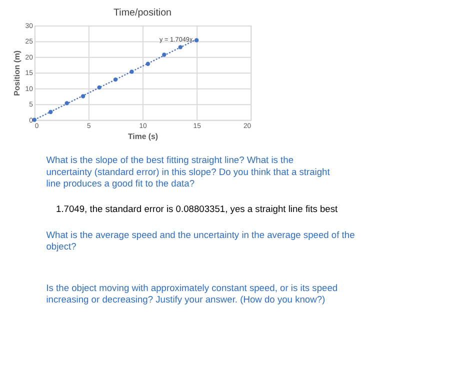 This screenshot has height=376, width=461. Describe the element at coordinates (17, 73) in the screenshot. I see `y-axis-title: Position (m)` at that location.